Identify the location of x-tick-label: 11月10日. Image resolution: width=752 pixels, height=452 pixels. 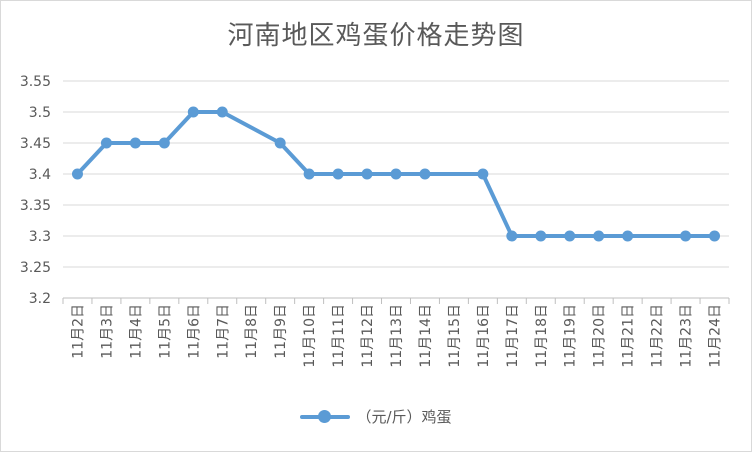
(310, 336).